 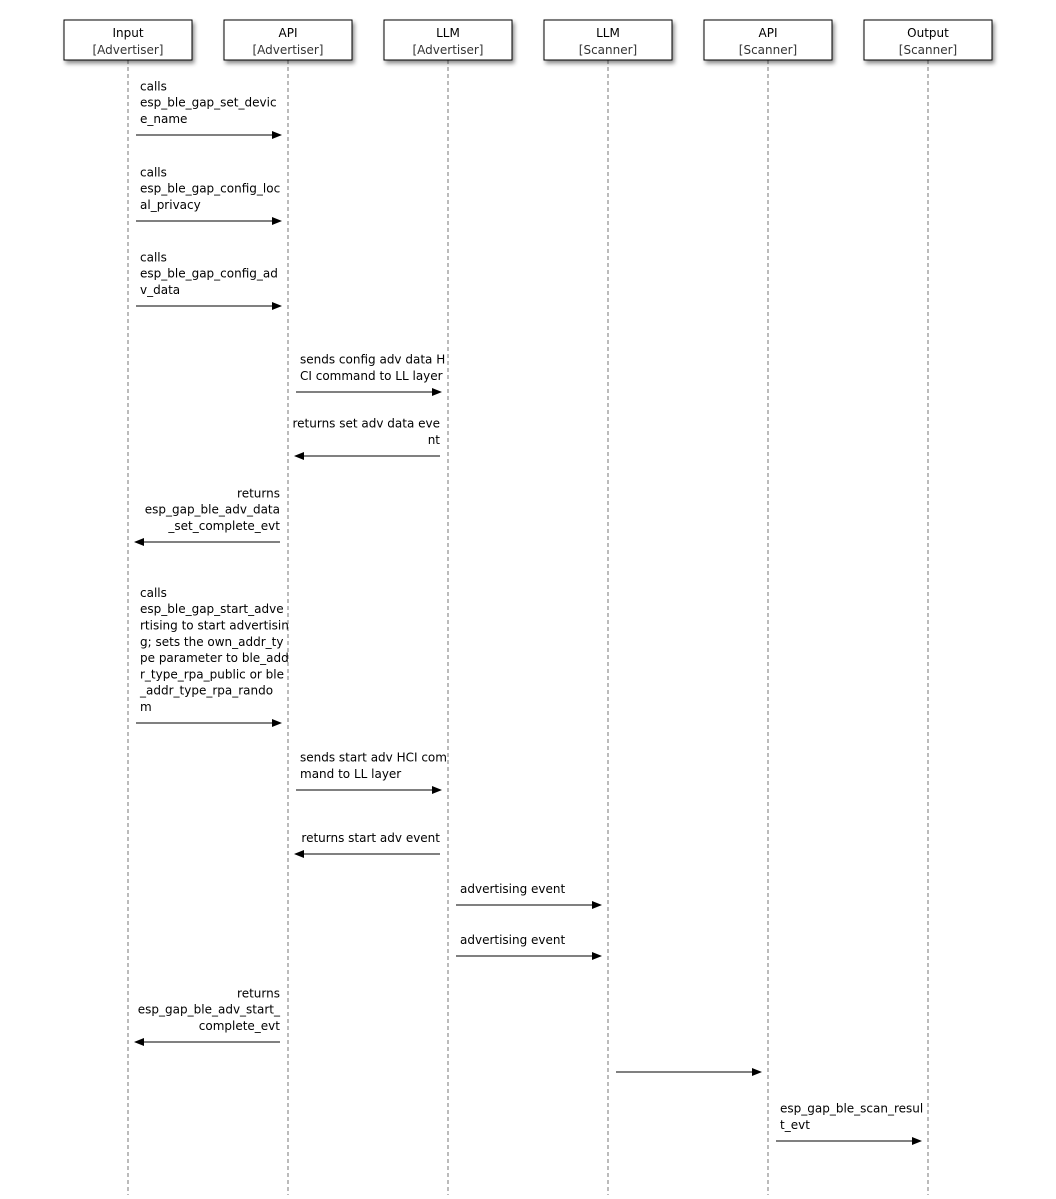 I want to click on message-label: sends config adv data H, so click(x=372, y=360).